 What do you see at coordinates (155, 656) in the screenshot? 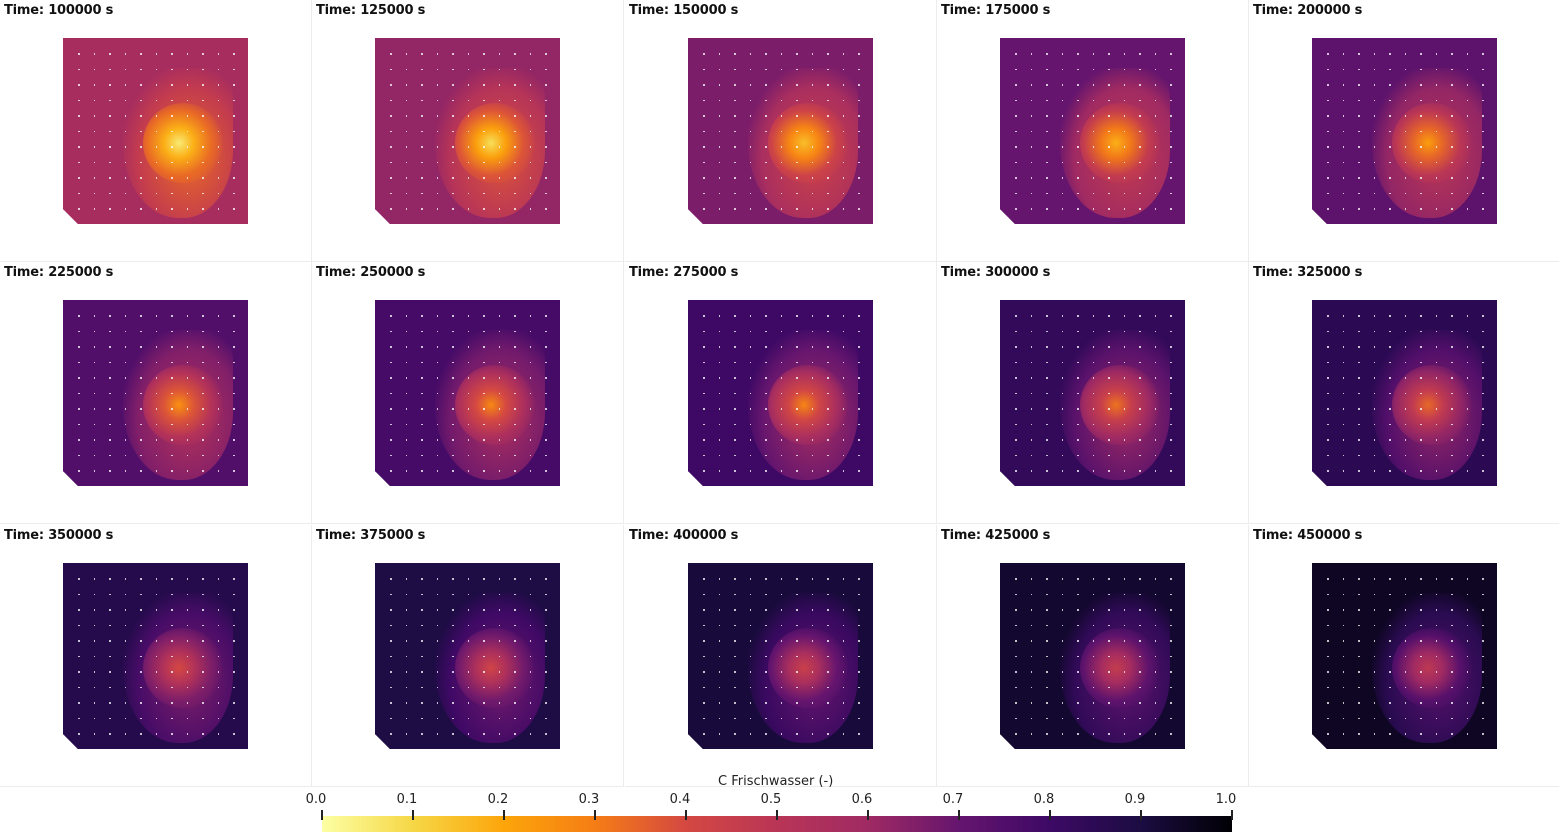
I see `concentration-field` at bounding box center [155, 656].